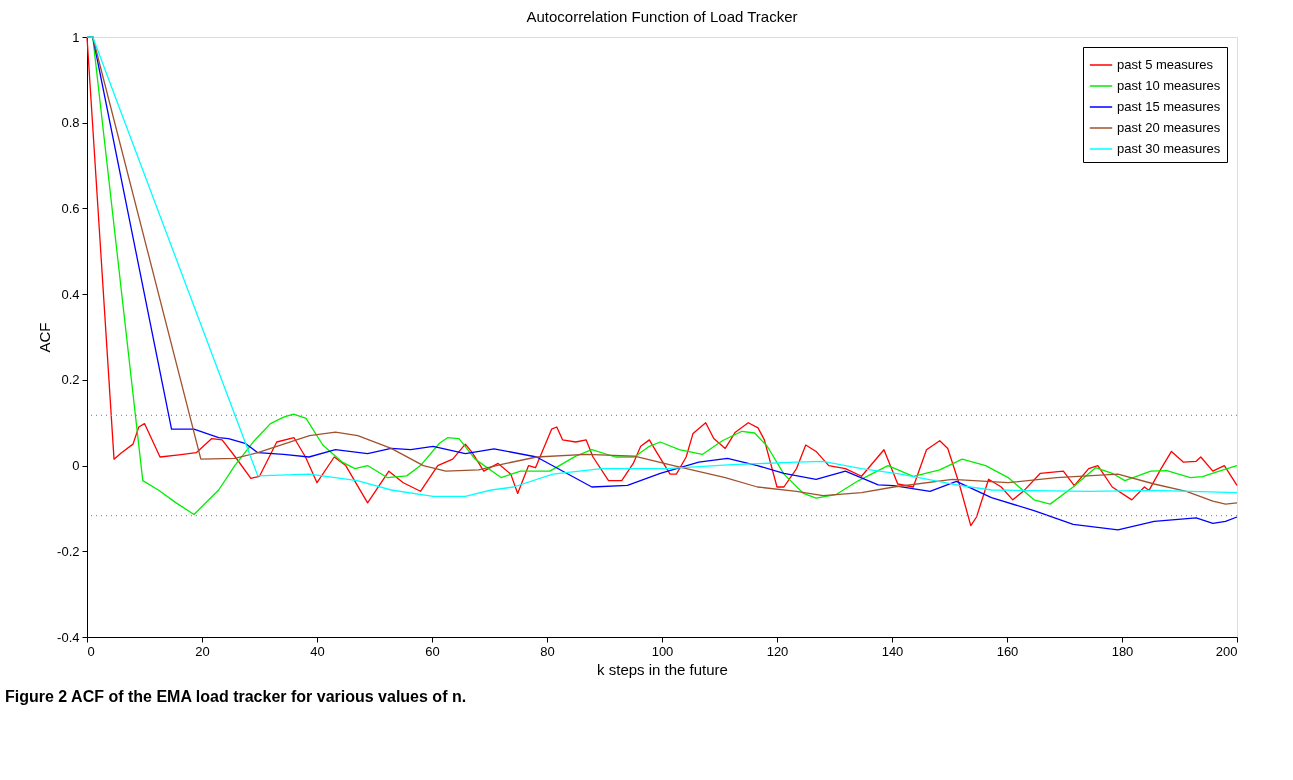 This screenshot has width=1293, height=780. Describe the element at coordinates (1226, 651) in the screenshot. I see `x-tick-label: 200` at that location.